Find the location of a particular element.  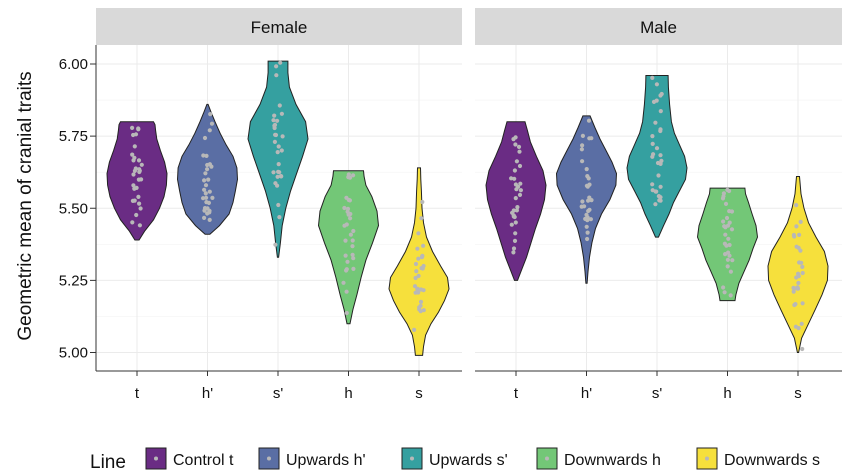

x-tick-label: s' is located at coordinates (278, 393).